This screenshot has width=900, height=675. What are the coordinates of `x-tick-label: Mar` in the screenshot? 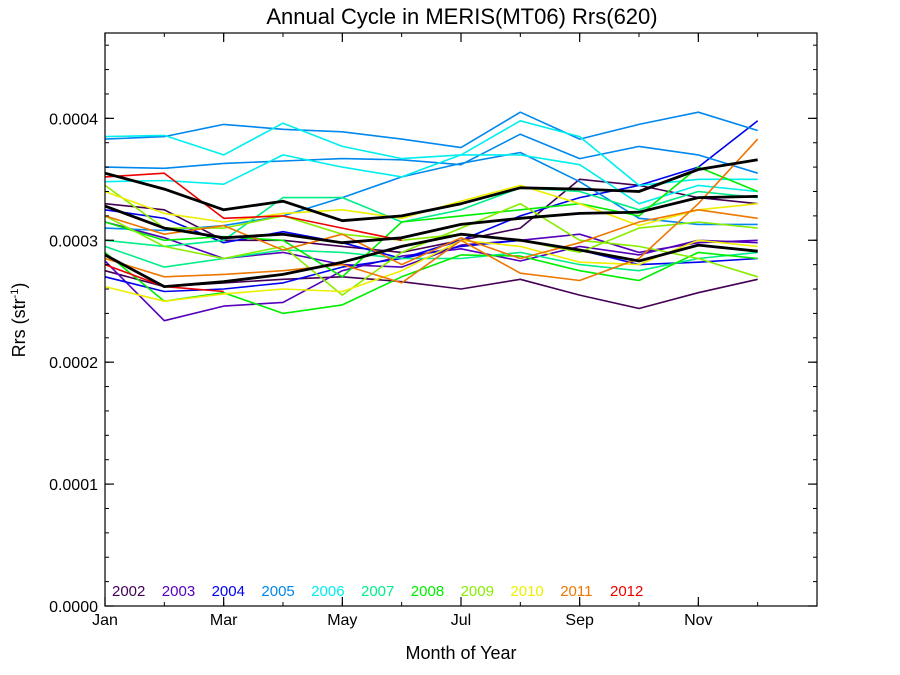 It's located at (224, 620).